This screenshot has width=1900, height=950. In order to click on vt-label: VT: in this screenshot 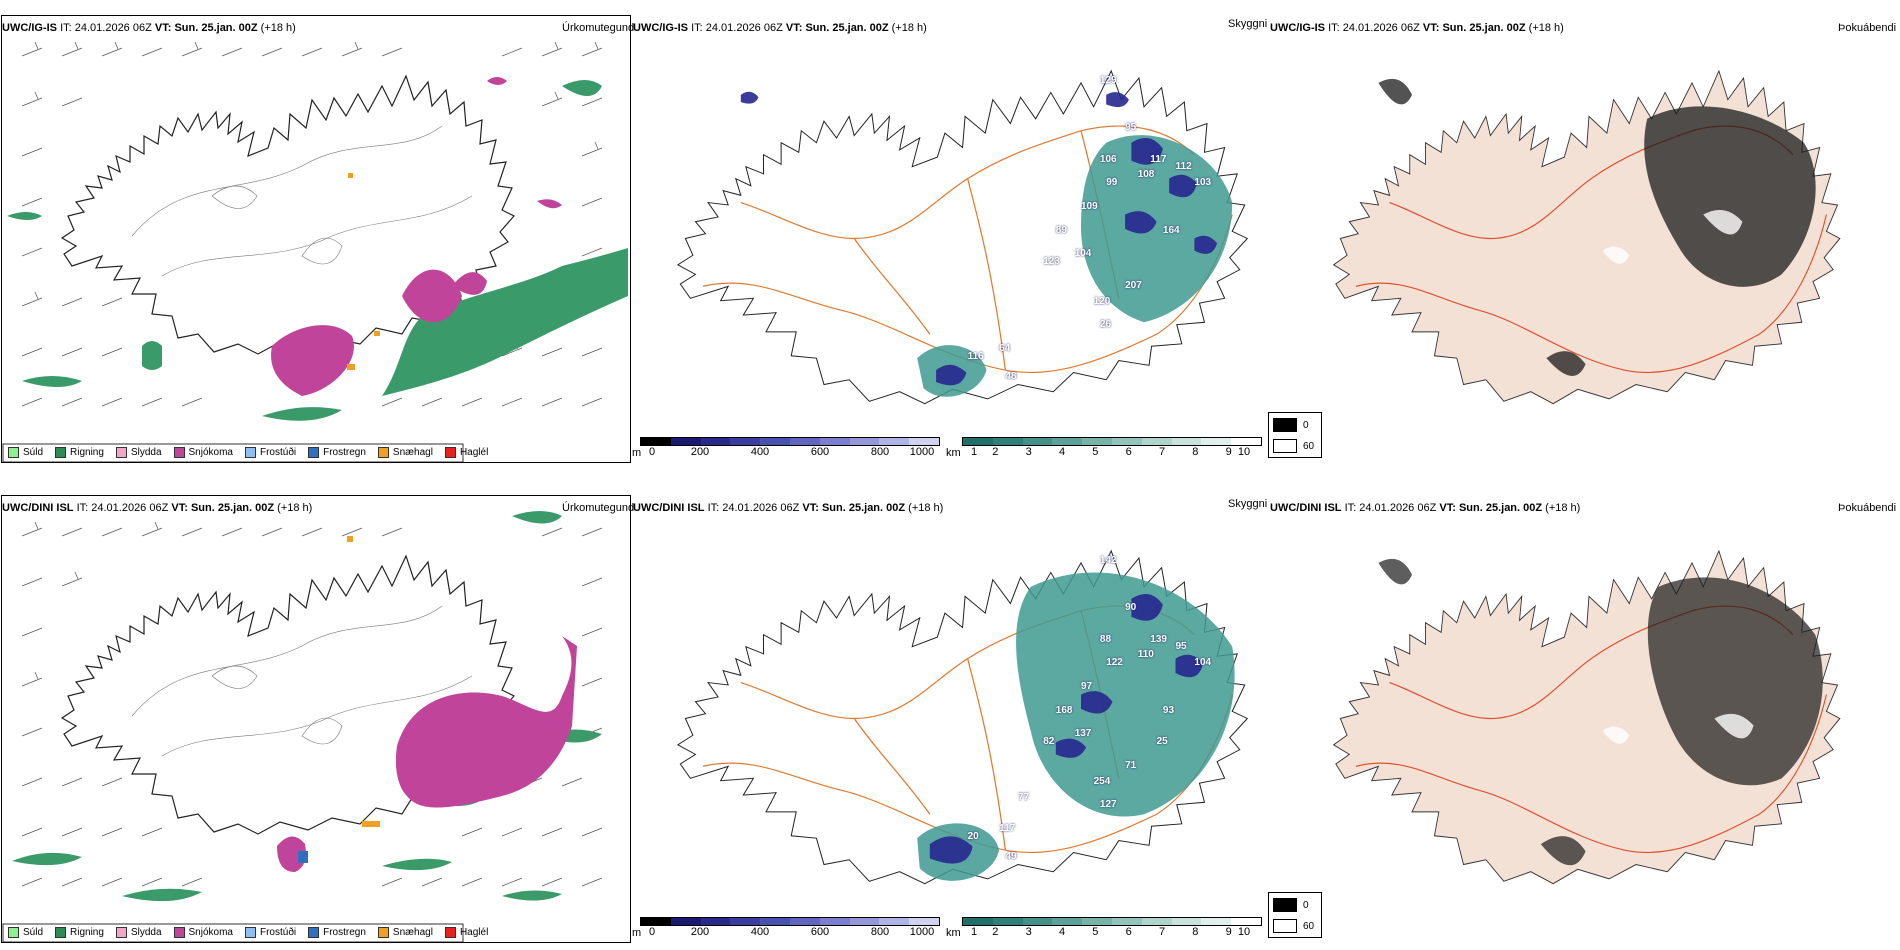, I will do `click(1431, 28)`.